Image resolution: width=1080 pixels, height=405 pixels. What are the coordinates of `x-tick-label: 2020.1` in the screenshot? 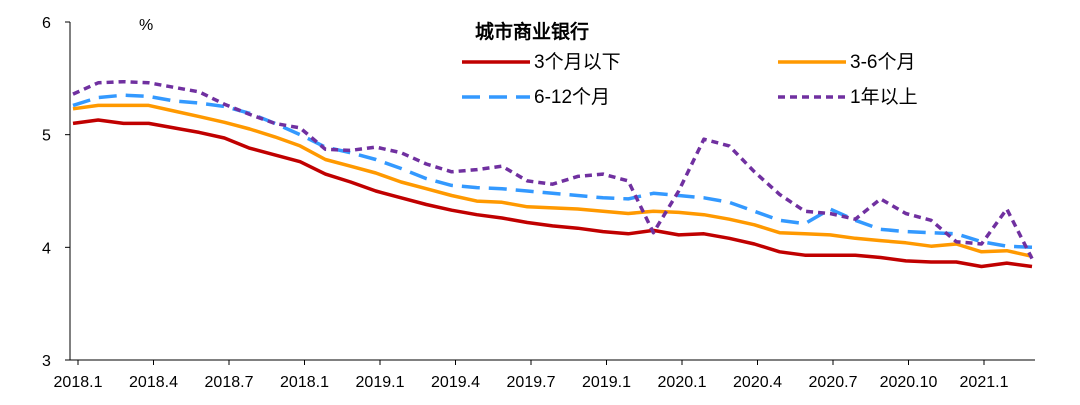 It's located at (682, 382).